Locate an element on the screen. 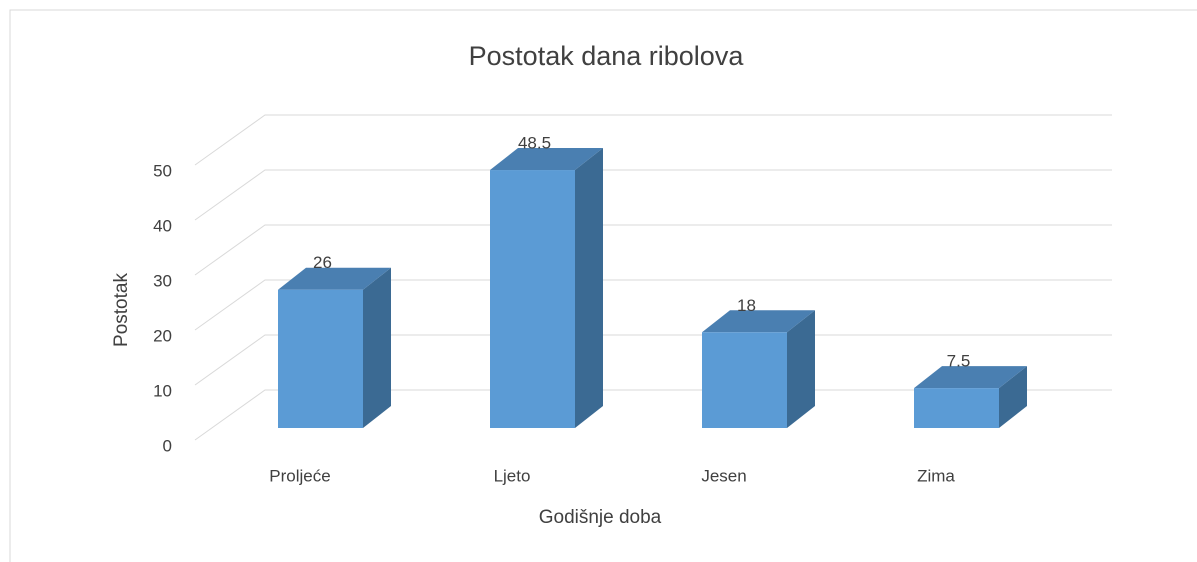 This screenshot has height=562, width=1197. y-tick-label: 40 is located at coordinates (162, 225).